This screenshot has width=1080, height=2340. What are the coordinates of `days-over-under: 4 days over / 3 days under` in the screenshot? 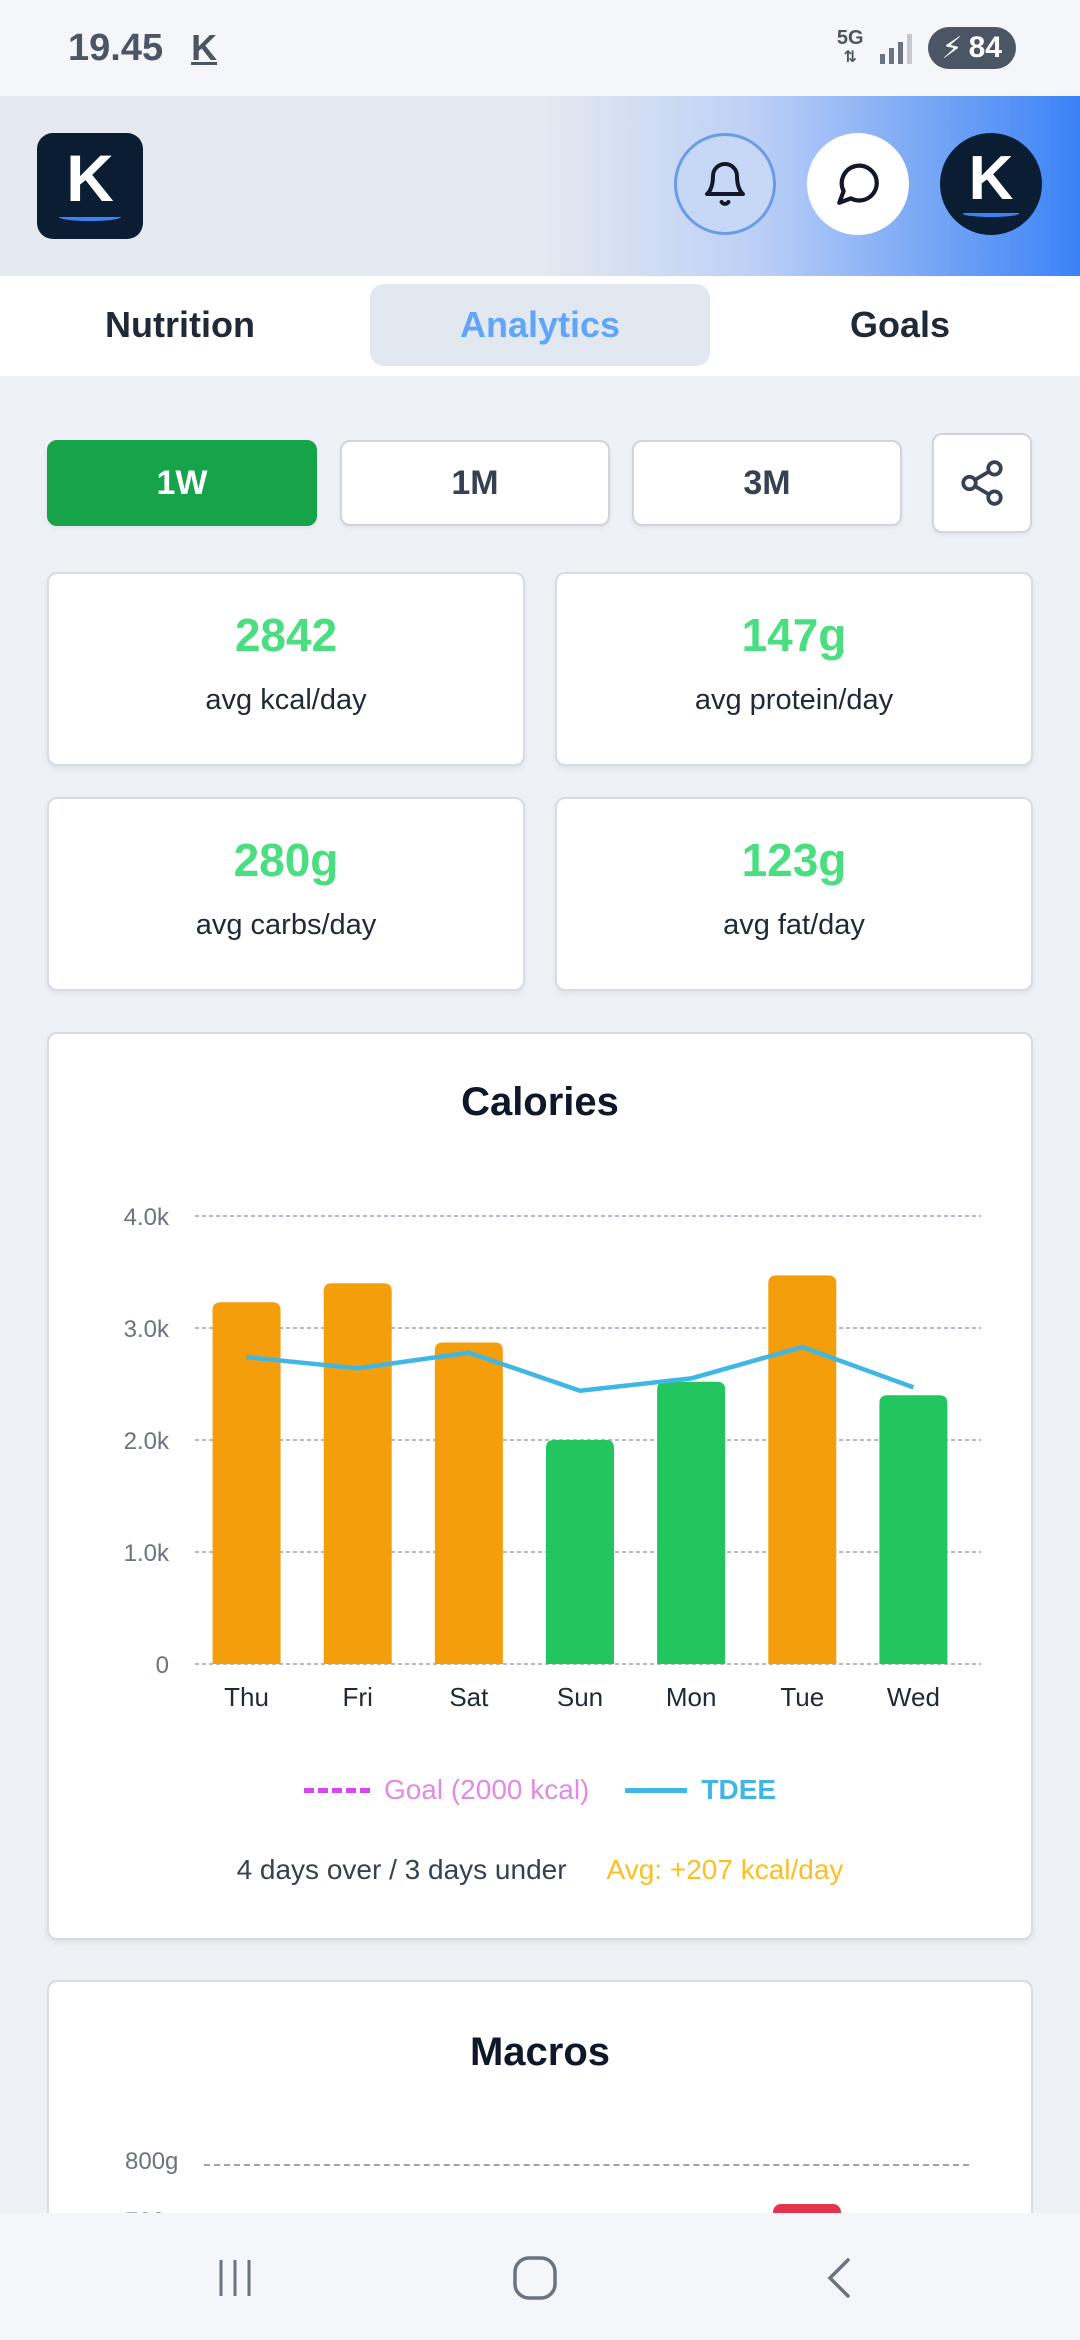 It's located at (401, 1869).